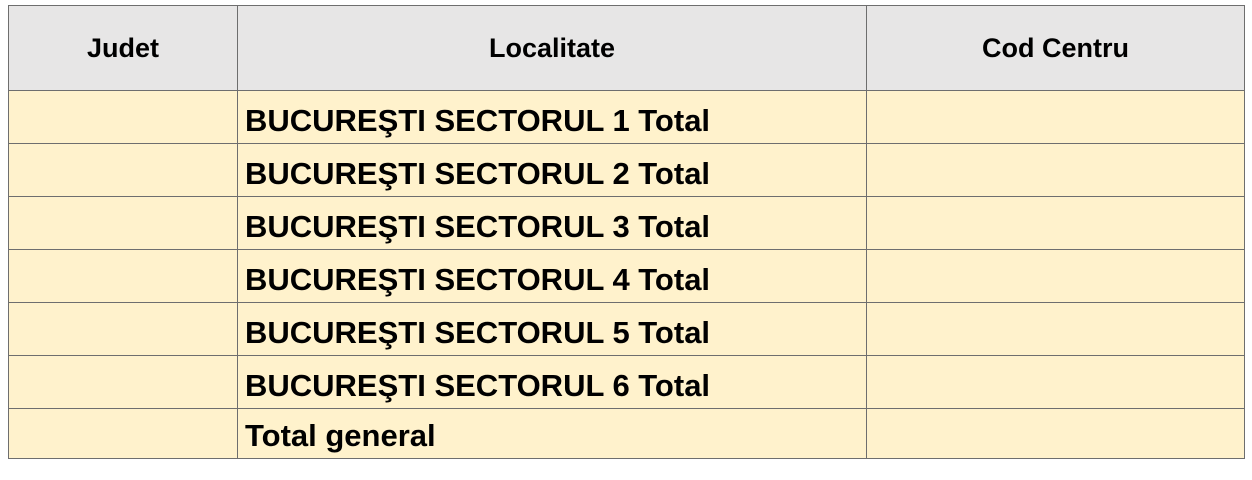  I want to click on table-row: BUCUREŞTI SECTORUL 5 Total, so click(626, 329).